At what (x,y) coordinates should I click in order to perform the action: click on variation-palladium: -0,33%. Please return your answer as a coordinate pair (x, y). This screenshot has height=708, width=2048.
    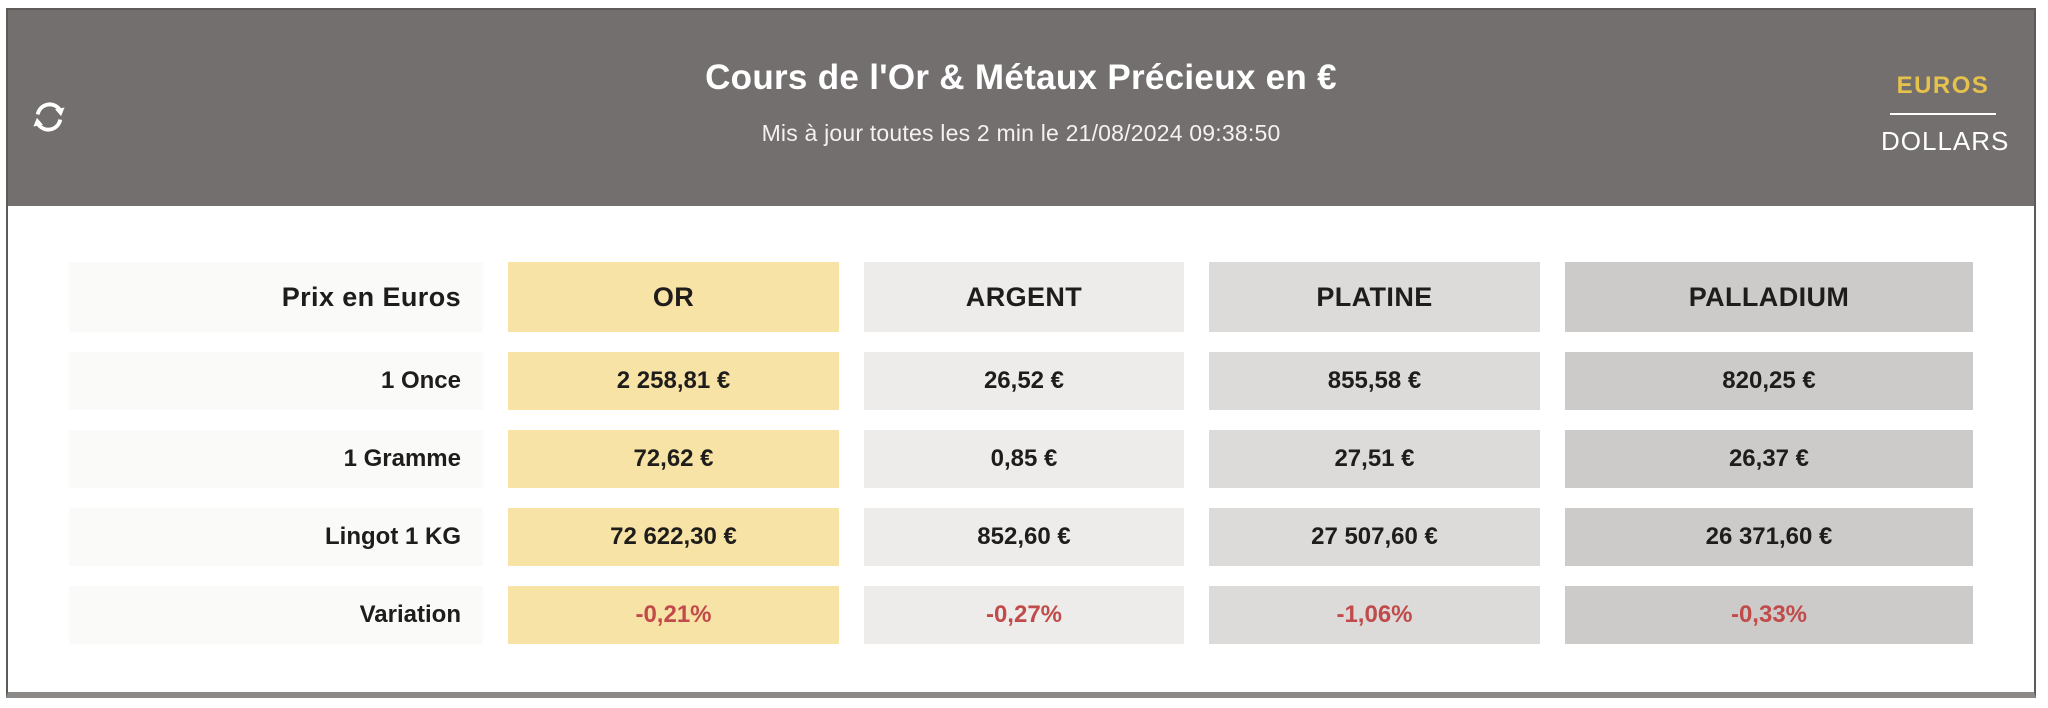
    Looking at the image, I should click on (1769, 615).